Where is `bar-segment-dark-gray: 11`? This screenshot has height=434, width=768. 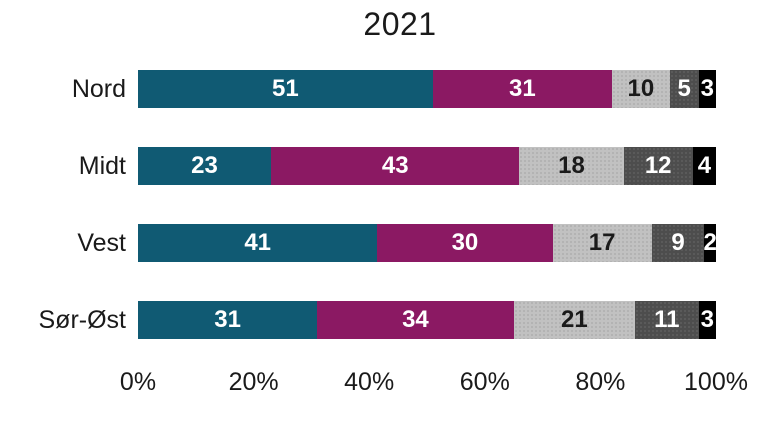
bar-segment-dark-gray: 11 is located at coordinates (667, 320).